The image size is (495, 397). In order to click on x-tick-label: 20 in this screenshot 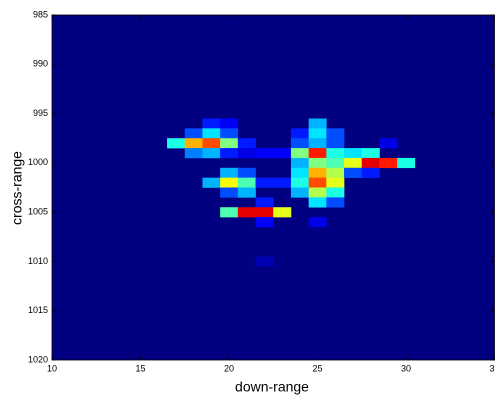, I will do `click(229, 368)`.